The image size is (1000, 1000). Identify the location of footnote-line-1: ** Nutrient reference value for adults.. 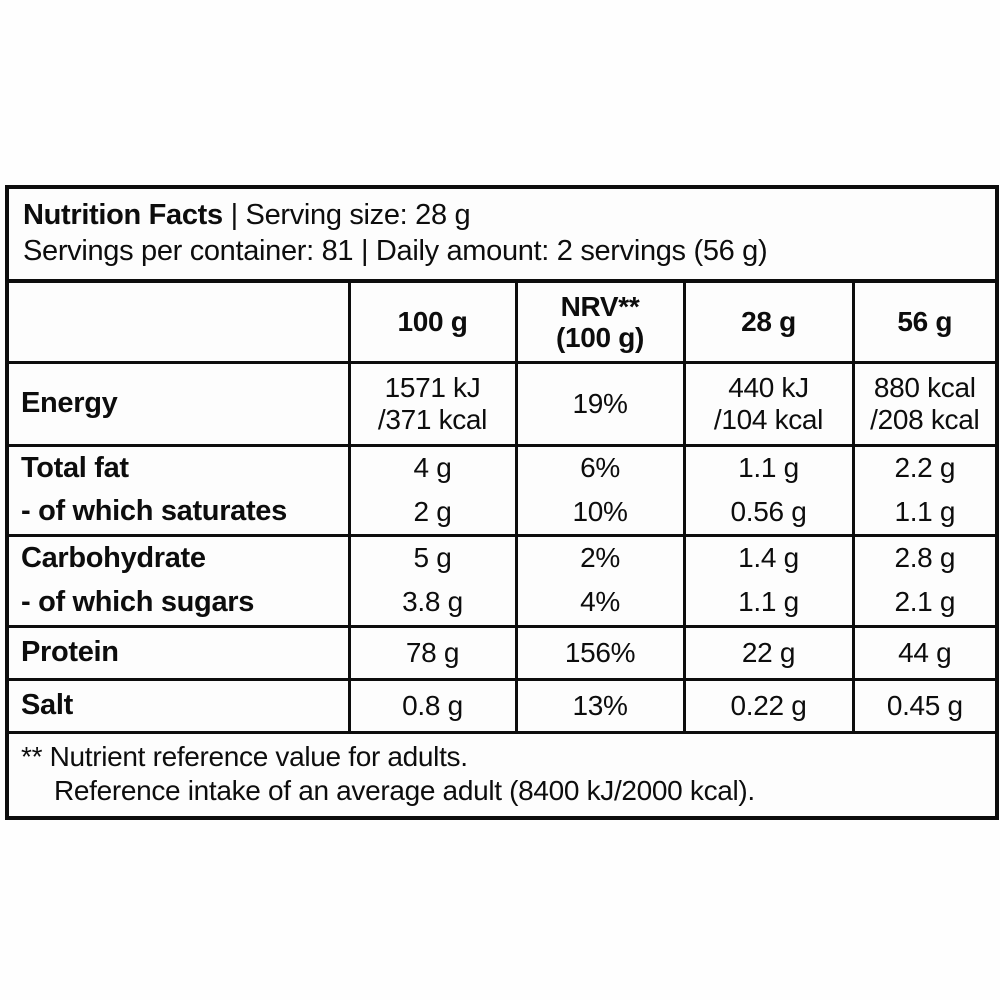
(503, 757).